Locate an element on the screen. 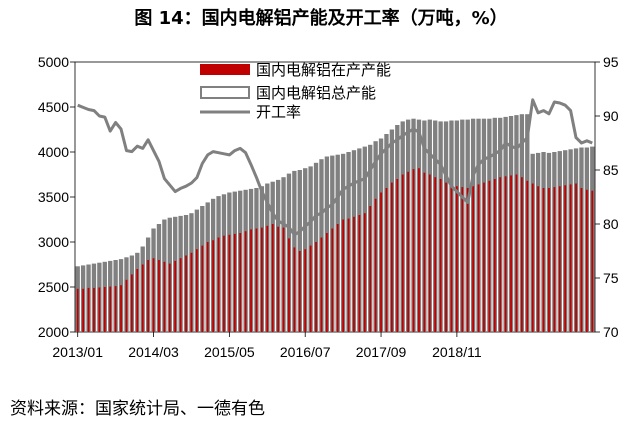 The image size is (642, 423). right-axis-tick-label: 75 is located at coordinates (611, 278).